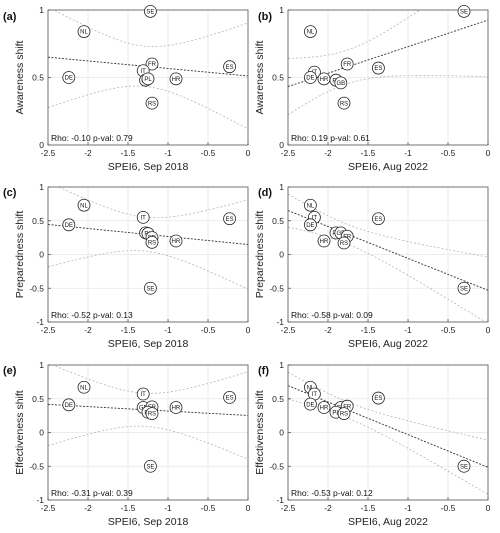 Image resolution: width=500 pixels, height=533 pixels. What do you see at coordinates (347, 64) in the screenshot?
I see `data-point-fr` at bounding box center [347, 64].